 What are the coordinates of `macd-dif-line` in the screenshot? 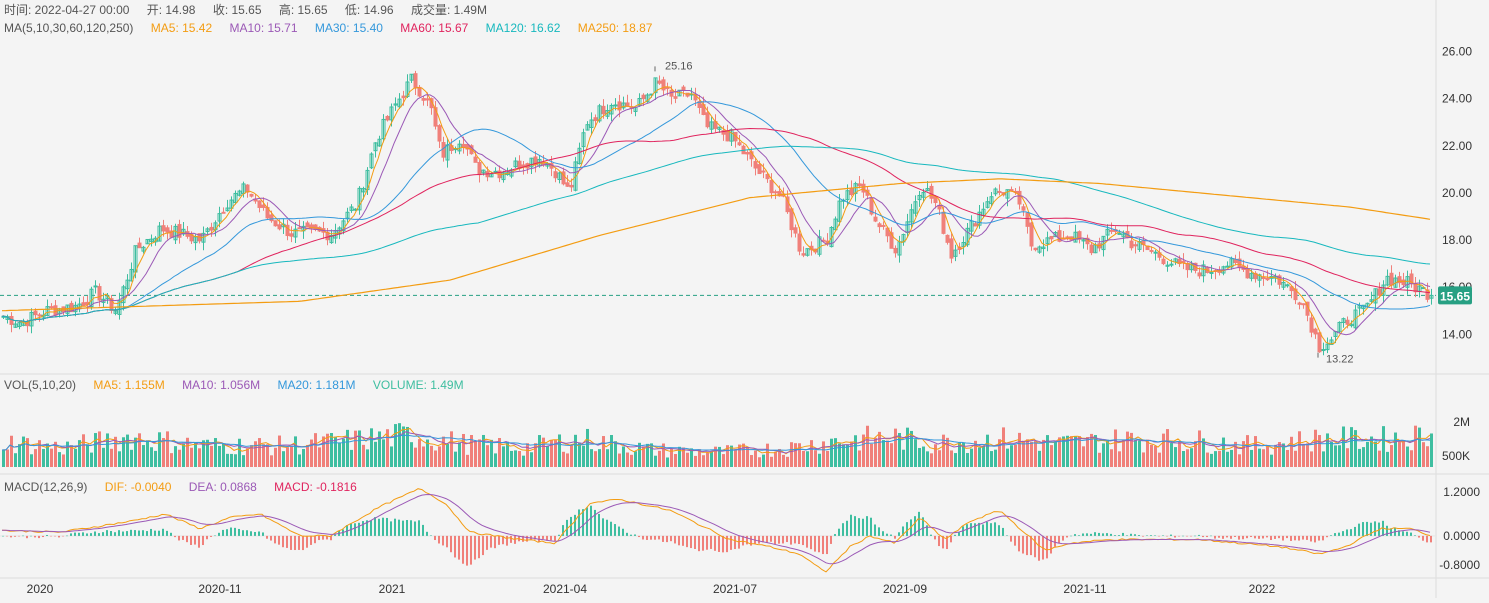 It's located at (716, 530).